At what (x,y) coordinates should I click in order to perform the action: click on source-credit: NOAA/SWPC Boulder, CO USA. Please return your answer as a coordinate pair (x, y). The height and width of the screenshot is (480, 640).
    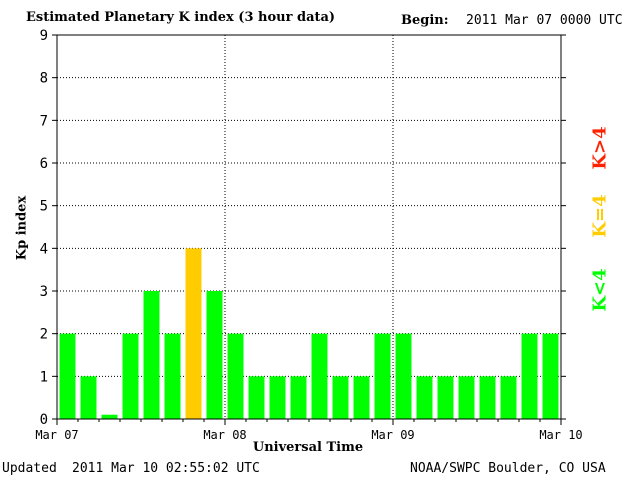
    Looking at the image, I should click on (508, 468).